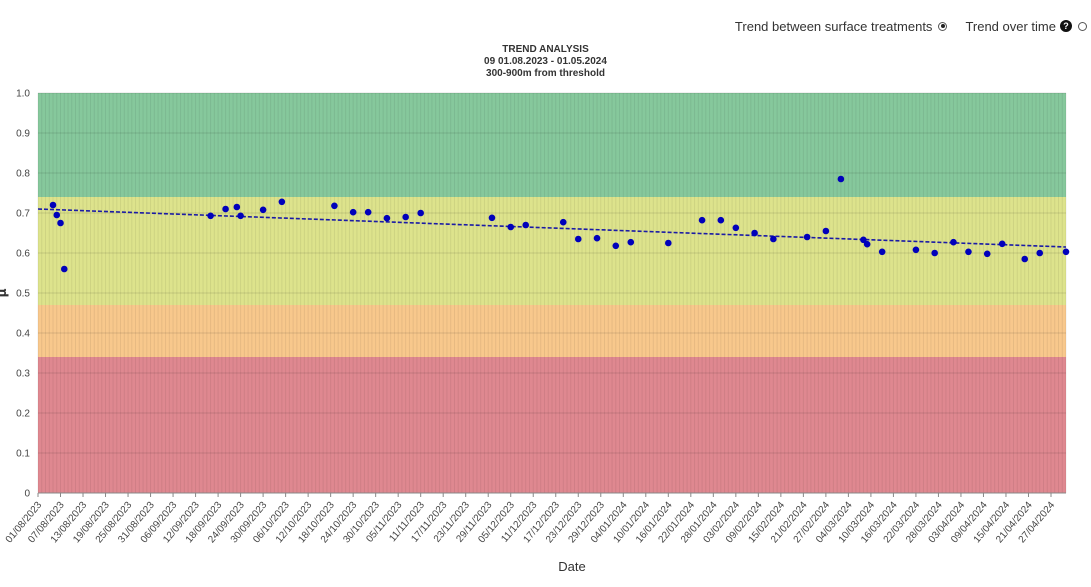 The height and width of the screenshot is (587, 1091). I want to click on trend-surface-treatments-label: Trend between surface treatments, so click(833, 26).